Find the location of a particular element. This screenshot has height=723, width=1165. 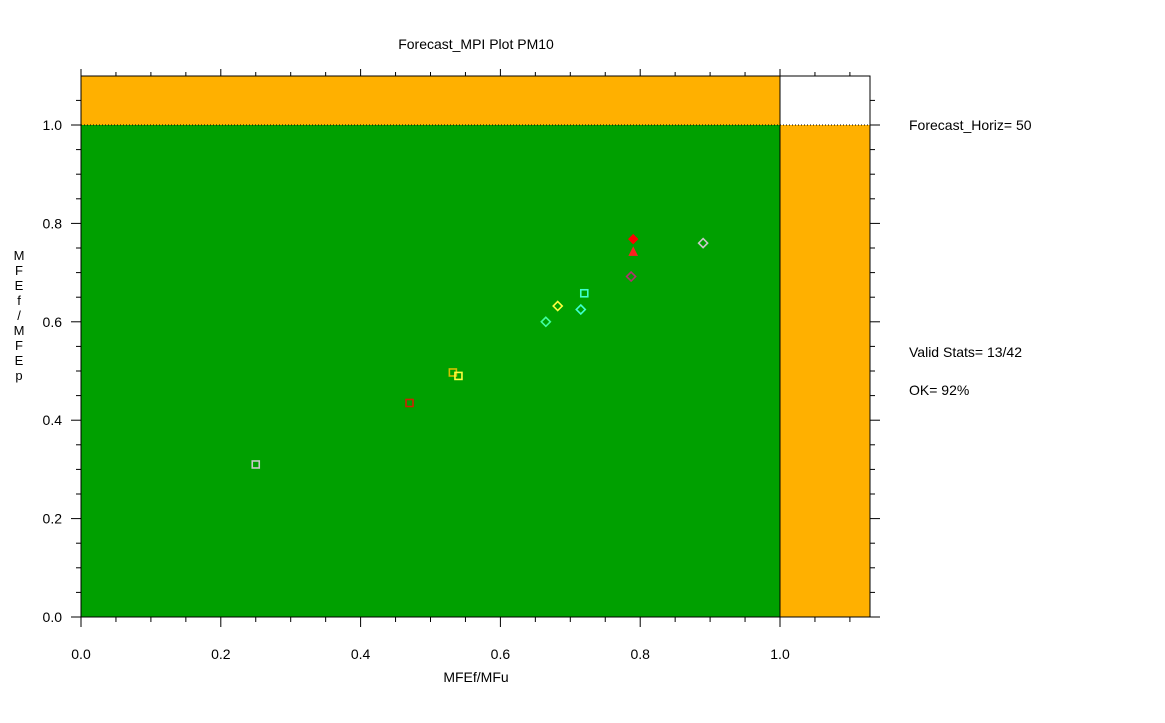

y-tick-label: 0.0 is located at coordinates (53, 617).